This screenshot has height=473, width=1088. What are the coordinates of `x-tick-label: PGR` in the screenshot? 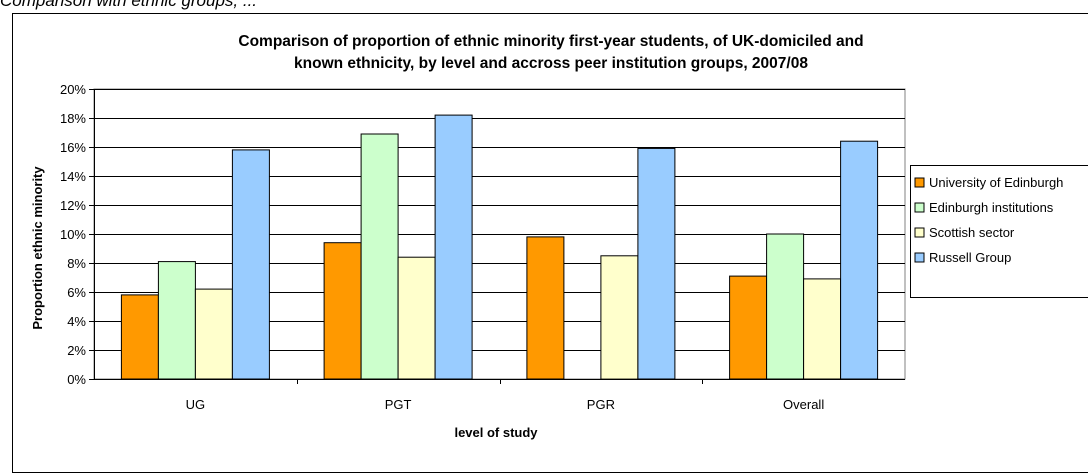 It's located at (601, 404).